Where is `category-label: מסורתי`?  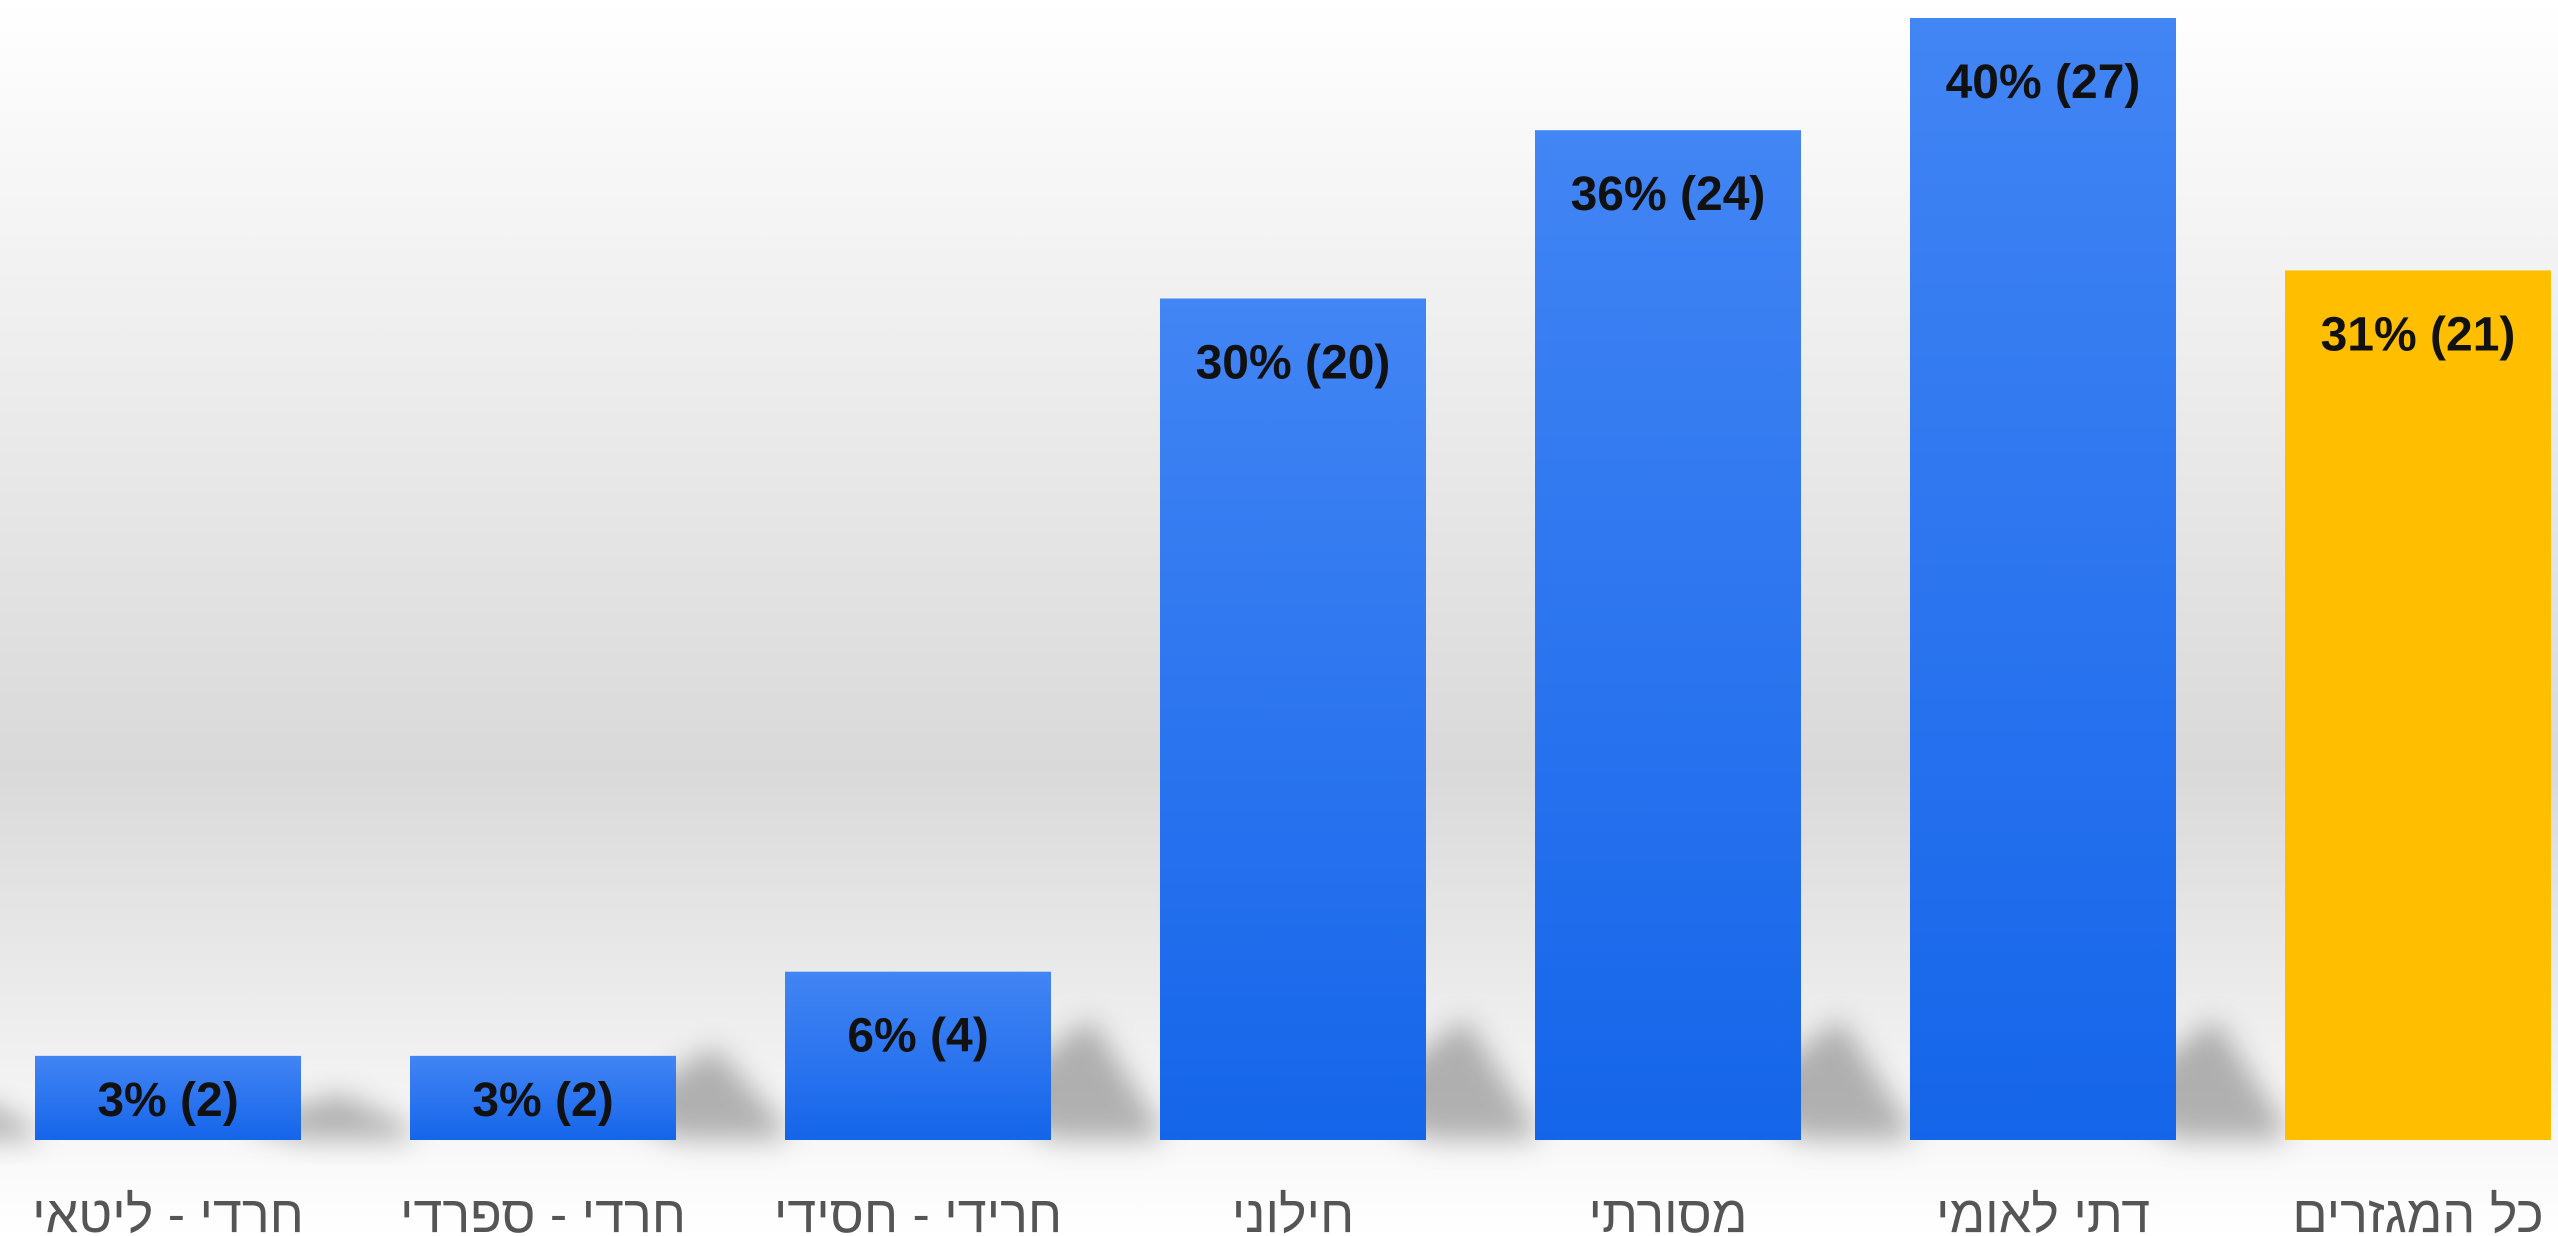 category-label: מסורתי is located at coordinates (1668, 1211).